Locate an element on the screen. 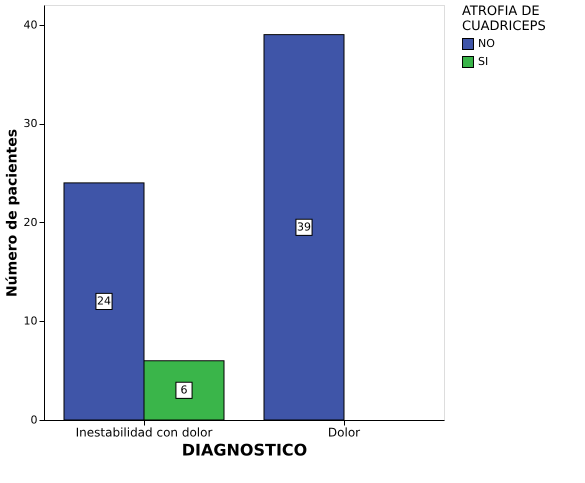 This screenshot has height=483, width=585. x-tick-label: Dolor is located at coordinates (344, 433).